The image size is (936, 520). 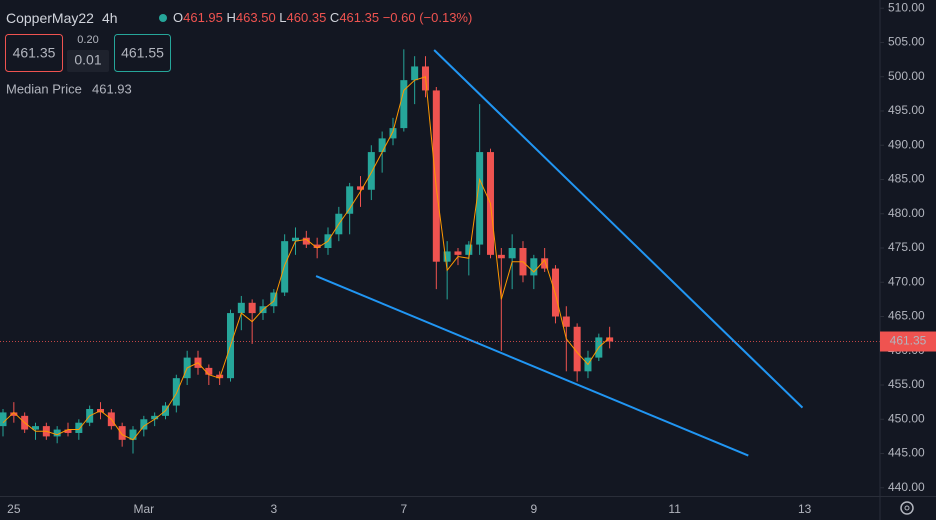 I want to click on x-tick-label: 13, so click(x=805, y=509).